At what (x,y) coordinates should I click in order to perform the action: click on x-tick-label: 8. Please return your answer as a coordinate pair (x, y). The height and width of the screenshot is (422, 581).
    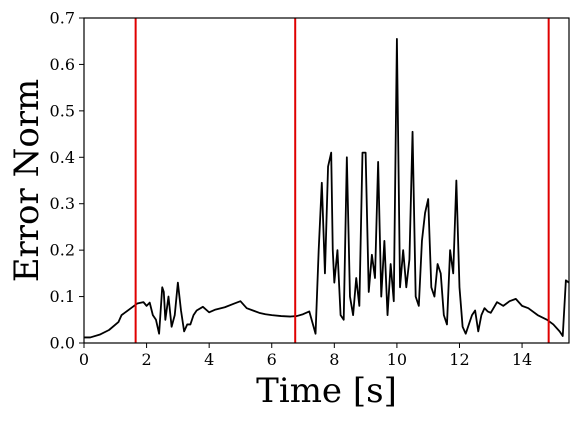
    Looking at the image, I should click on (334, 359).